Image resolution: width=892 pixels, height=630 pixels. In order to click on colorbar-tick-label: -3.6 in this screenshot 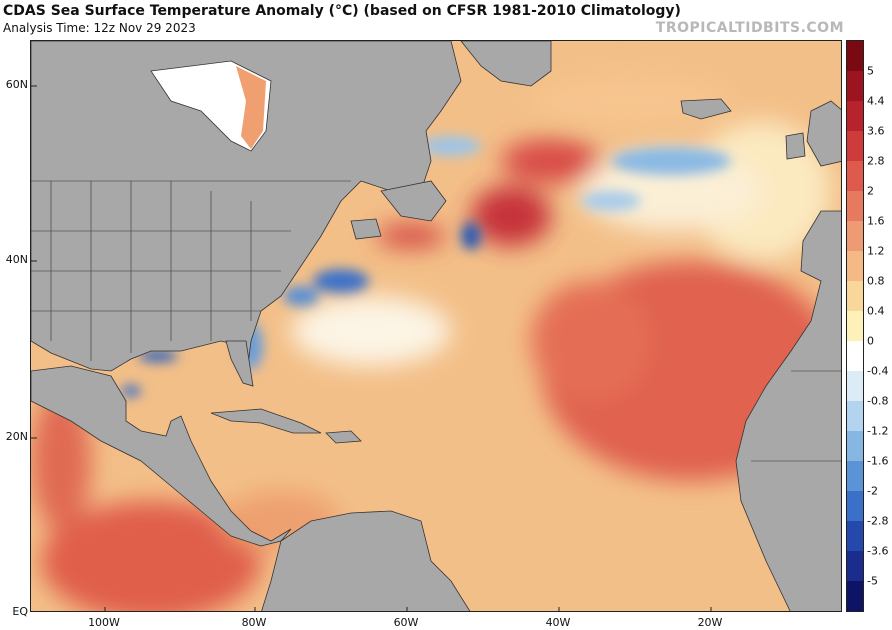, I will do `click(878, 551)`.